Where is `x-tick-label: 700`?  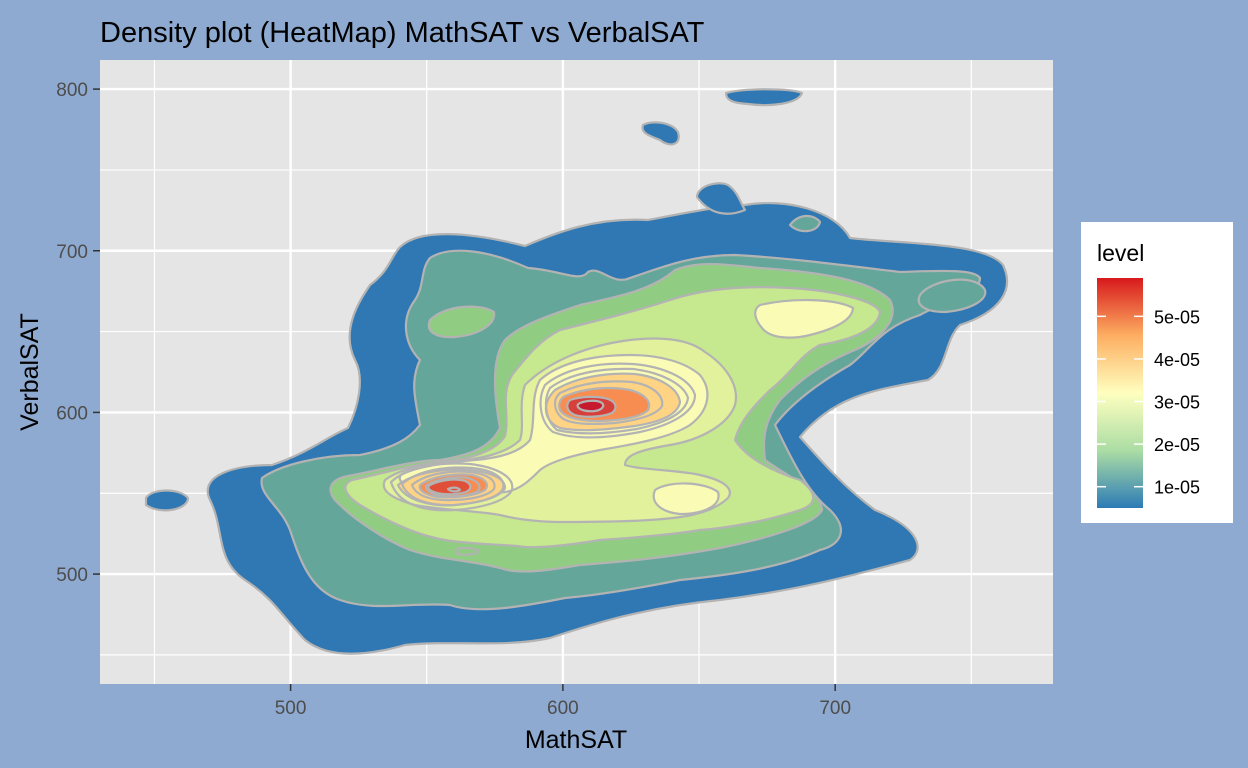 x-tick-label: 700 is located at coordinates (835, 708).